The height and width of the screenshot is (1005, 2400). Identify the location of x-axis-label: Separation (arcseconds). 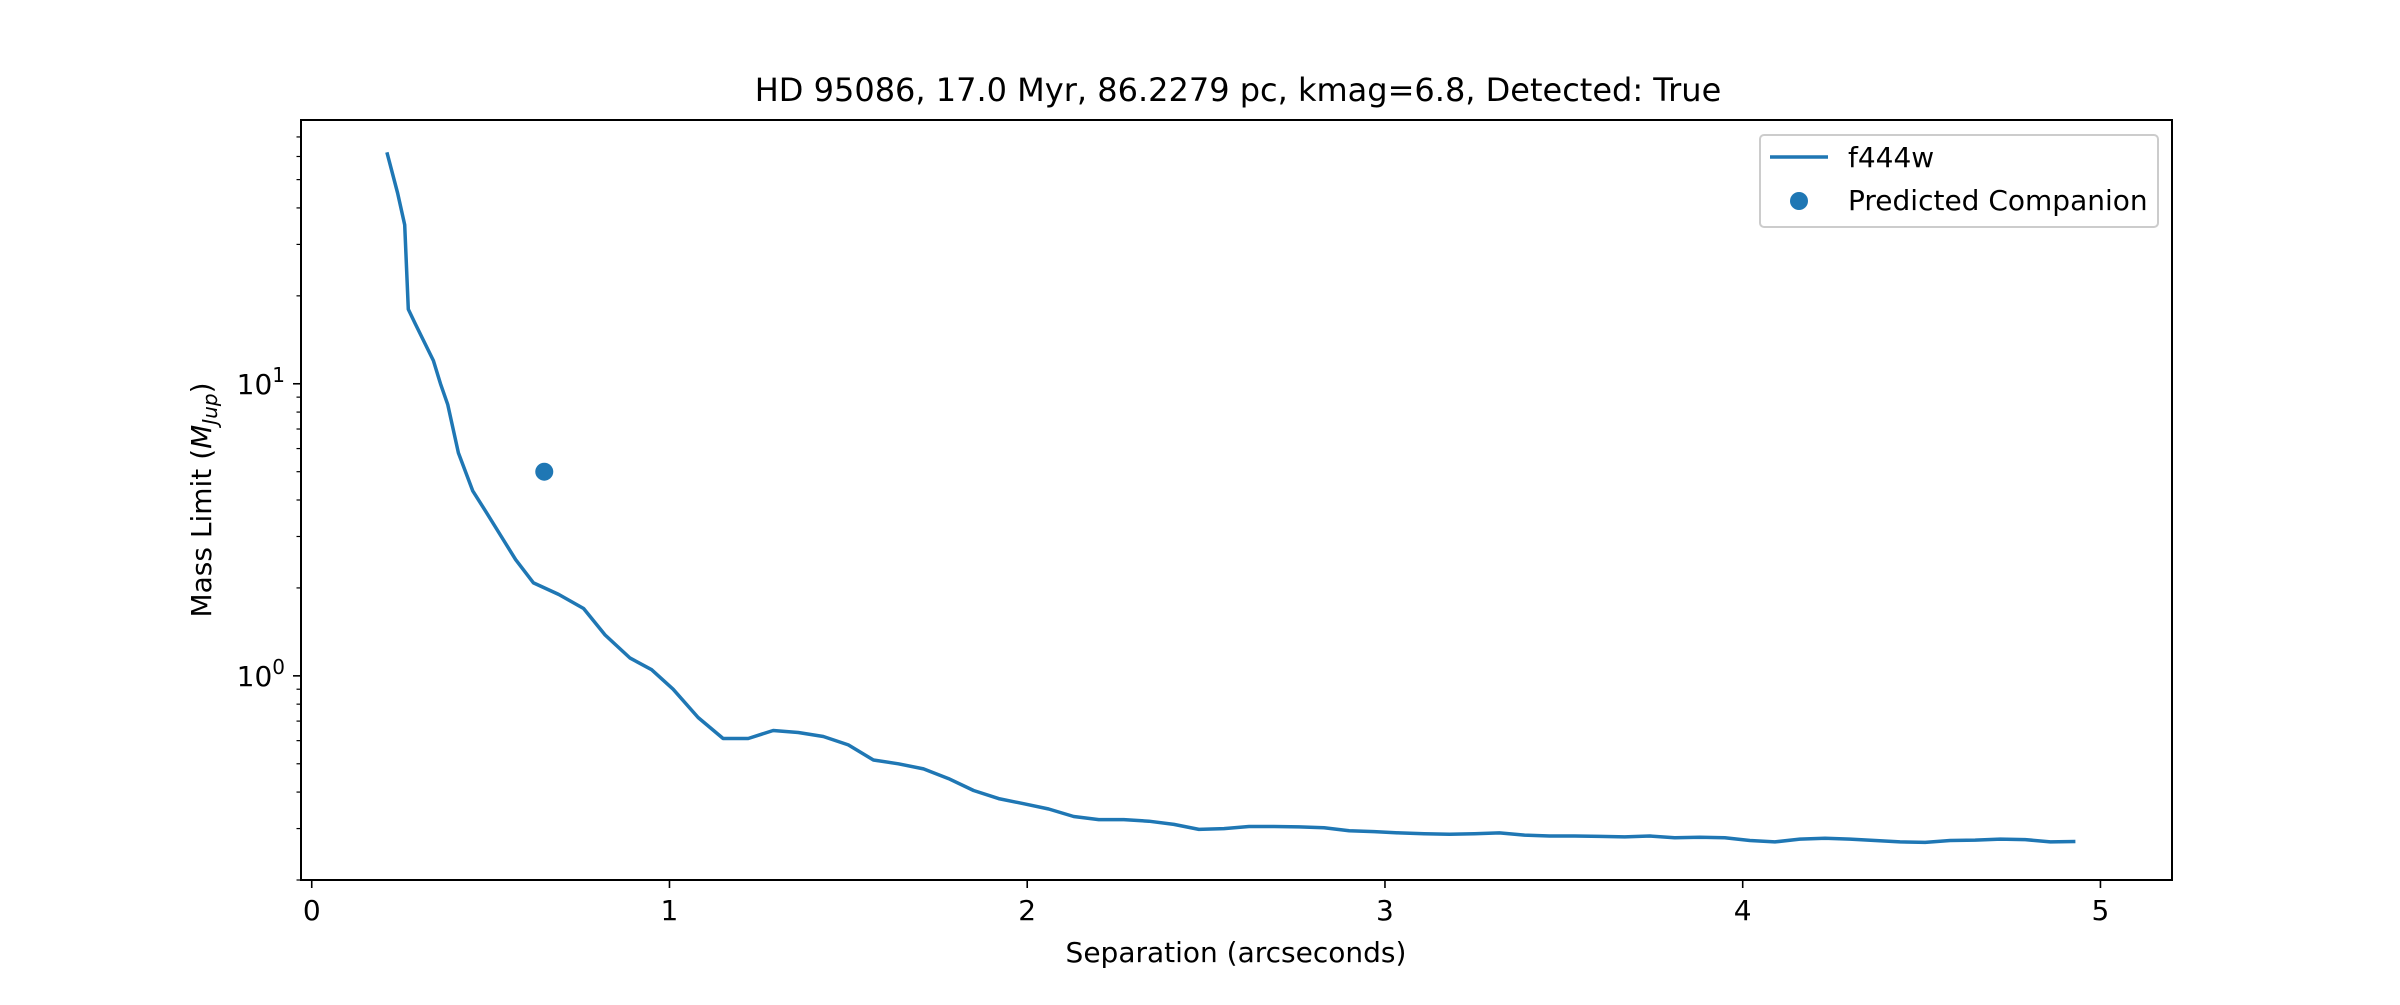
(1236, 952).